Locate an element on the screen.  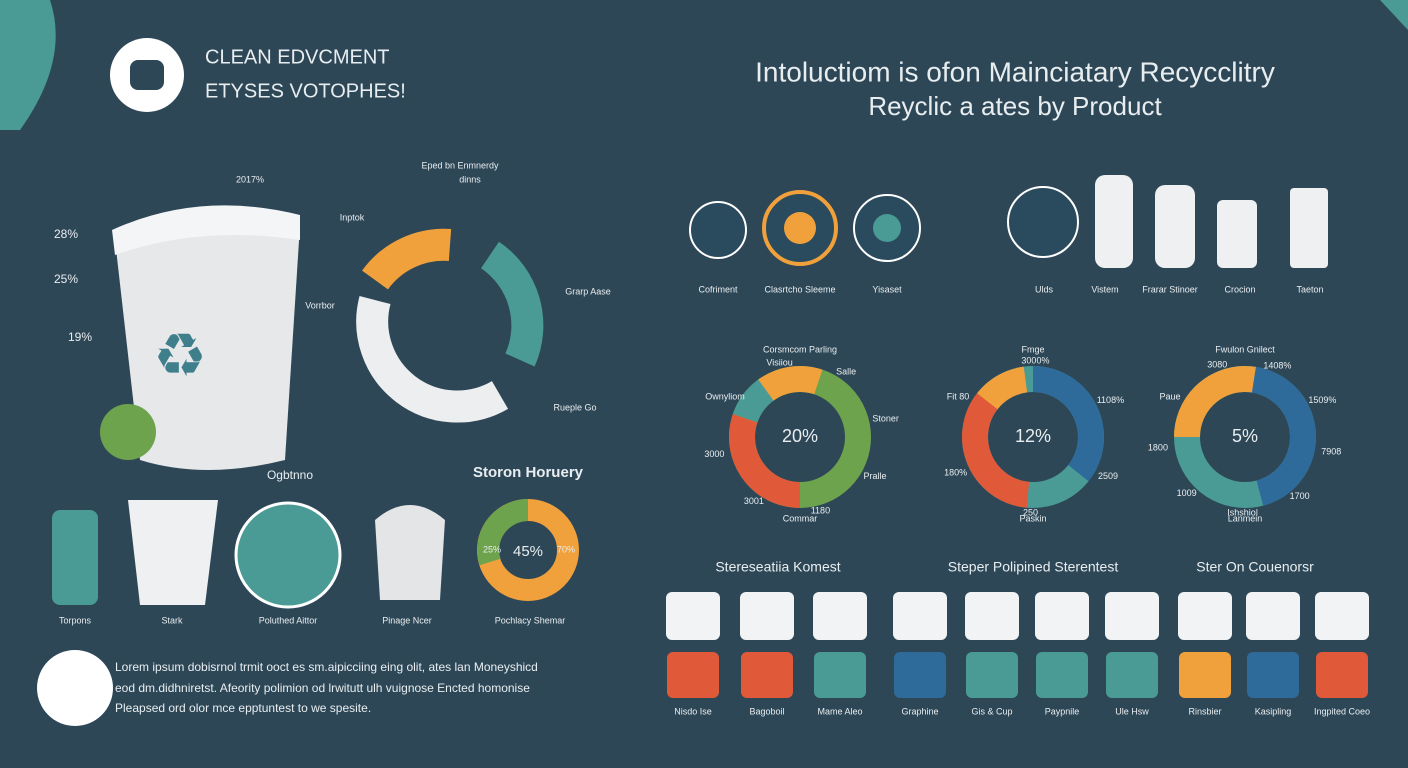
donut-label: 1509% is located at coordinates (1322, 400).